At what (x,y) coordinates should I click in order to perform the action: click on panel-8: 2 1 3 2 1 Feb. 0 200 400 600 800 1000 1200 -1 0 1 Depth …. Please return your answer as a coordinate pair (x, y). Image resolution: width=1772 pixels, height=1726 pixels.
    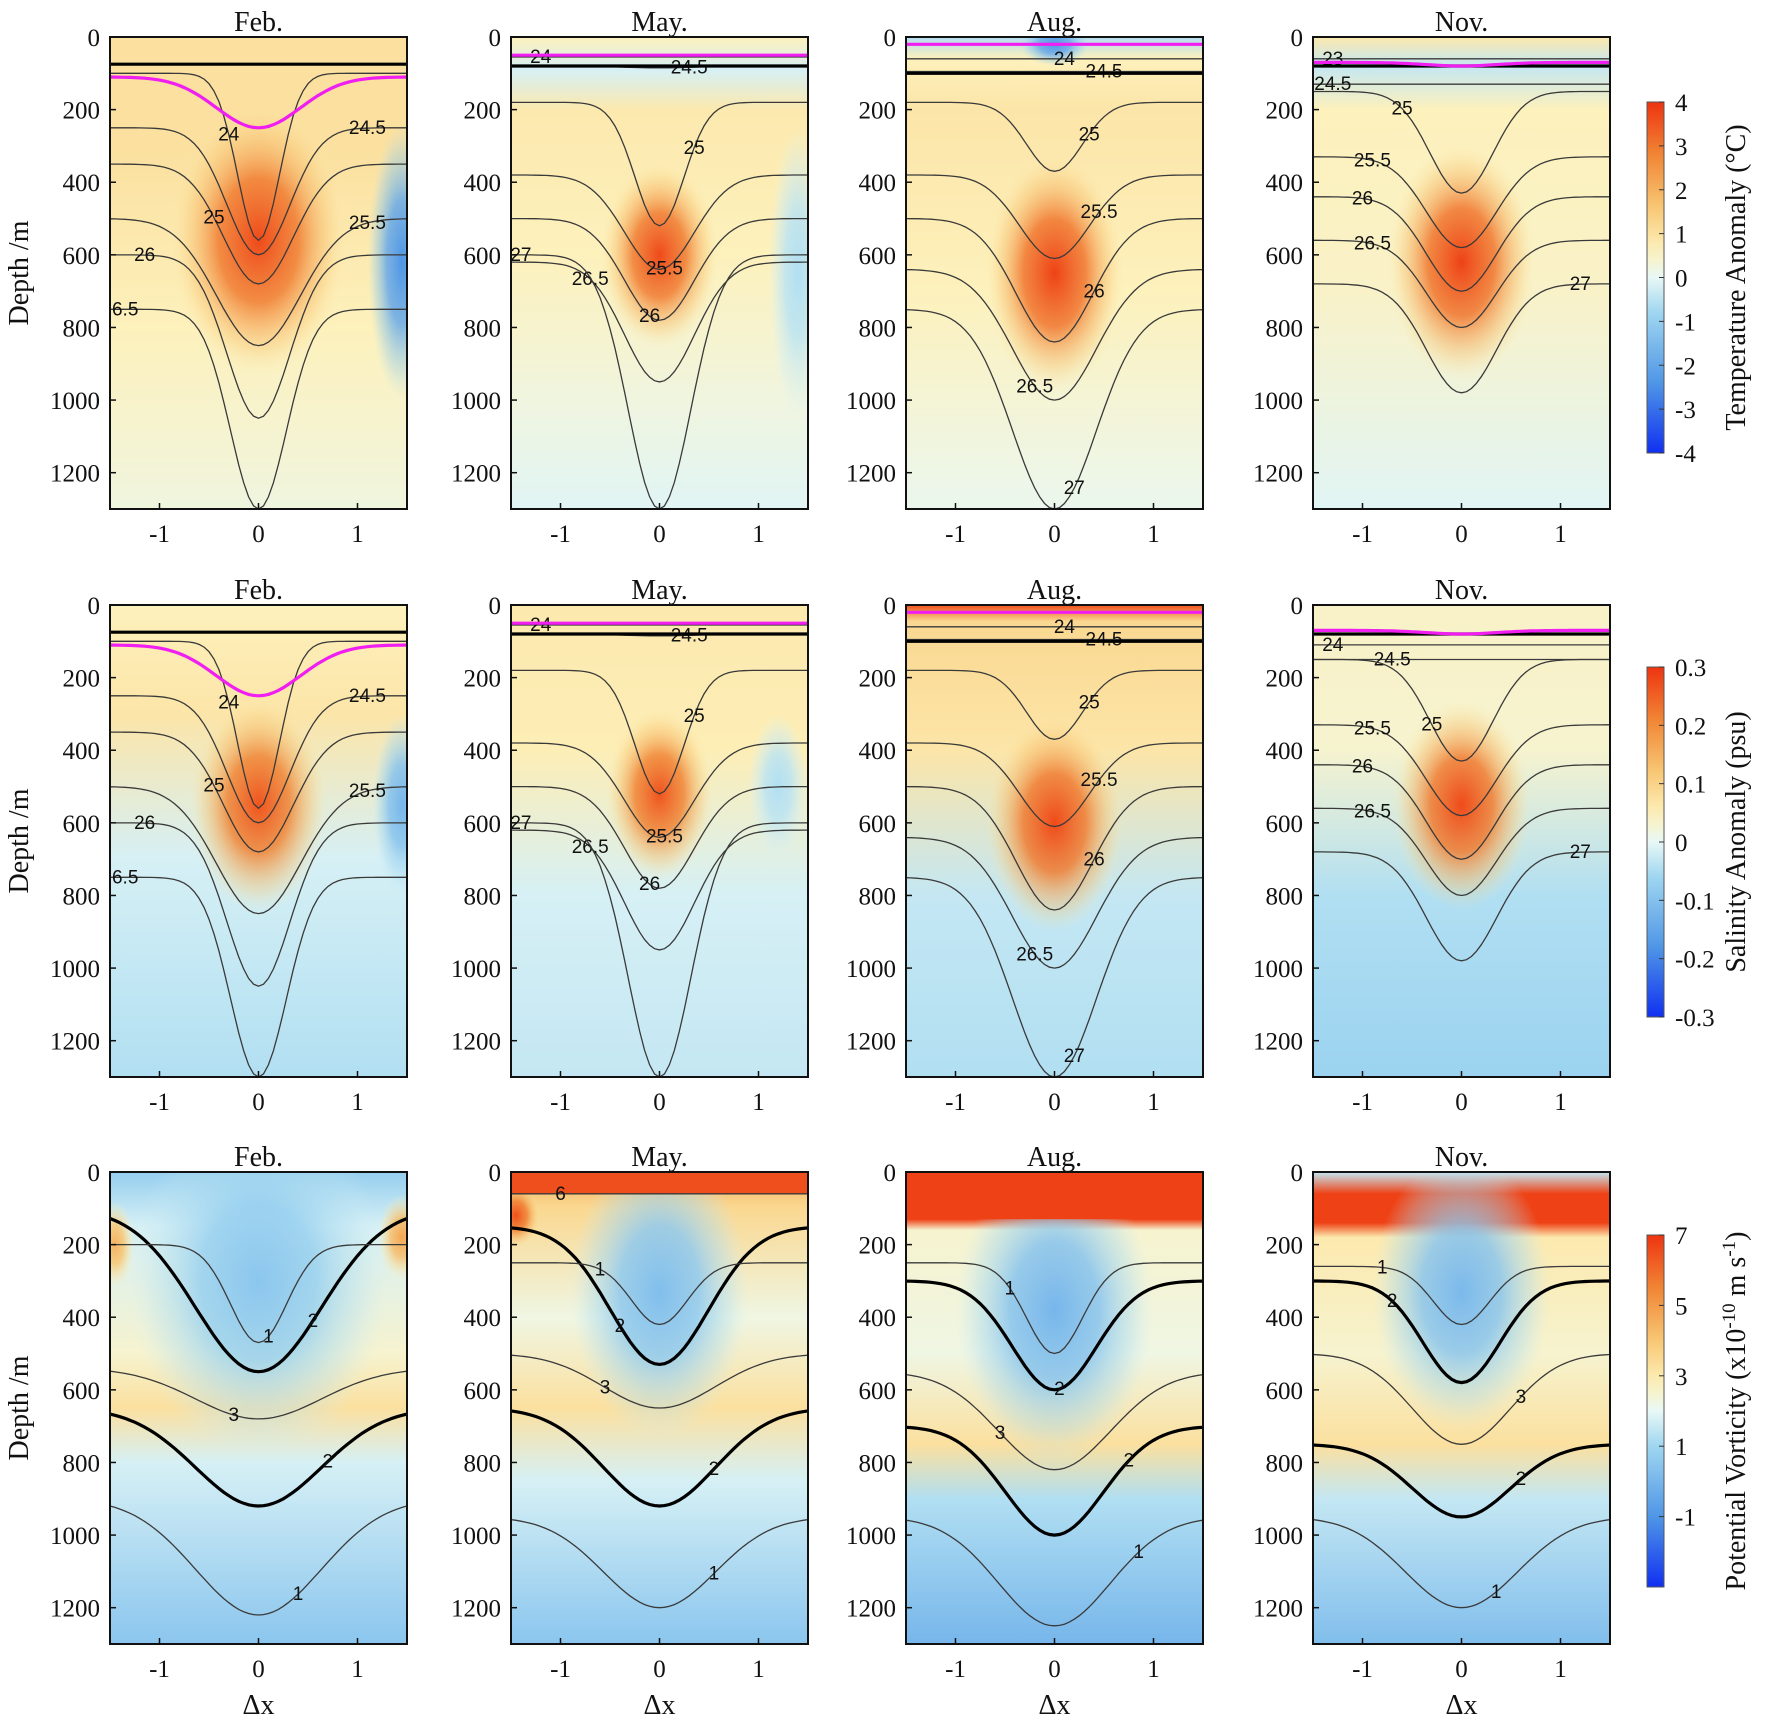
    Looking at the image, I should click on (206, 1431).